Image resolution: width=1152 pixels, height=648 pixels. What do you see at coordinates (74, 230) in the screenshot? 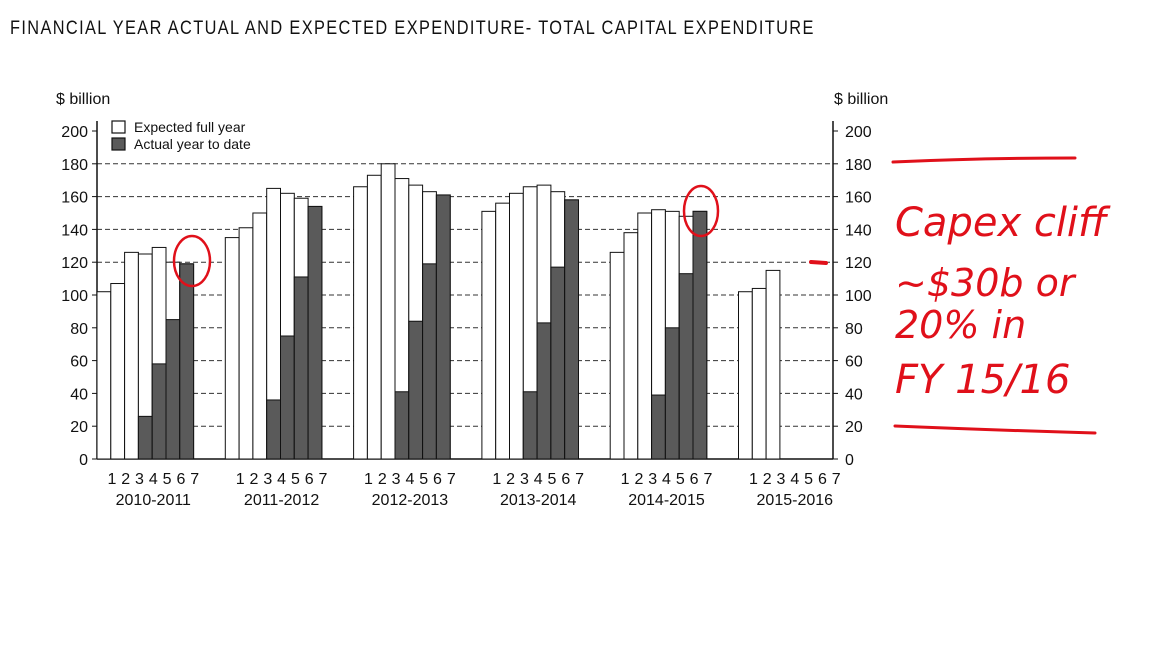
I see `y-tick-label-left: 140` at bounding box center [74, 230].